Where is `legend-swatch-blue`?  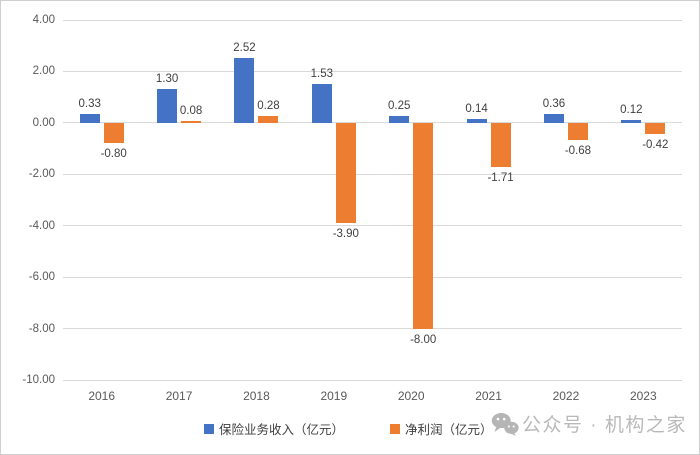
legend-swatch-blue is located at coordinates (209, 428).